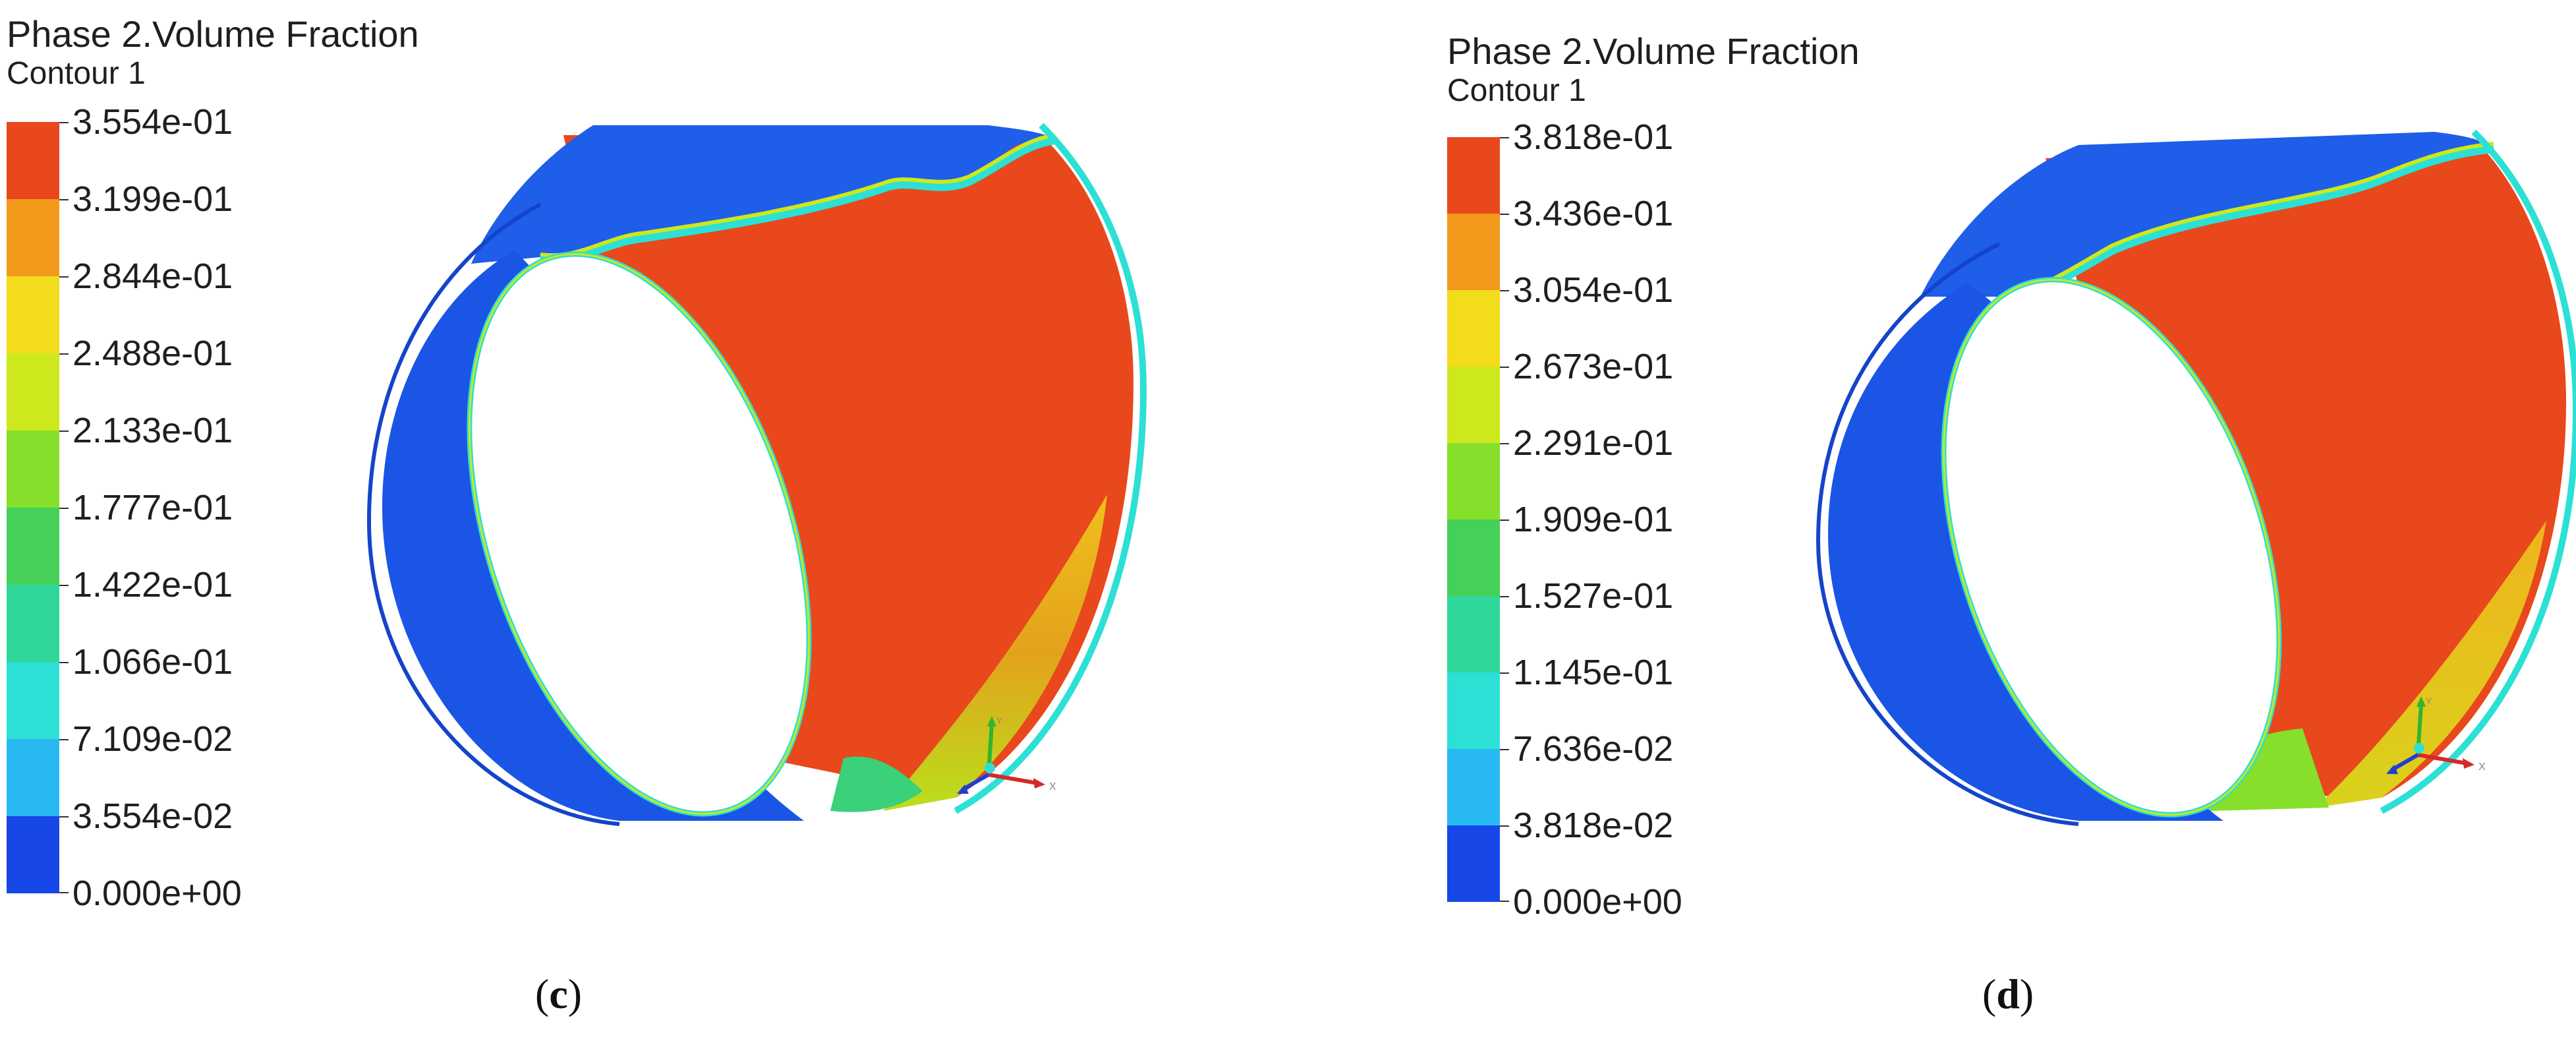 This screenshot has width=2576, height=1041. Describe the element at coordinates (1593, 290) in the screenshot. I see `legend-tick-label: 3.054e-01` at that location.